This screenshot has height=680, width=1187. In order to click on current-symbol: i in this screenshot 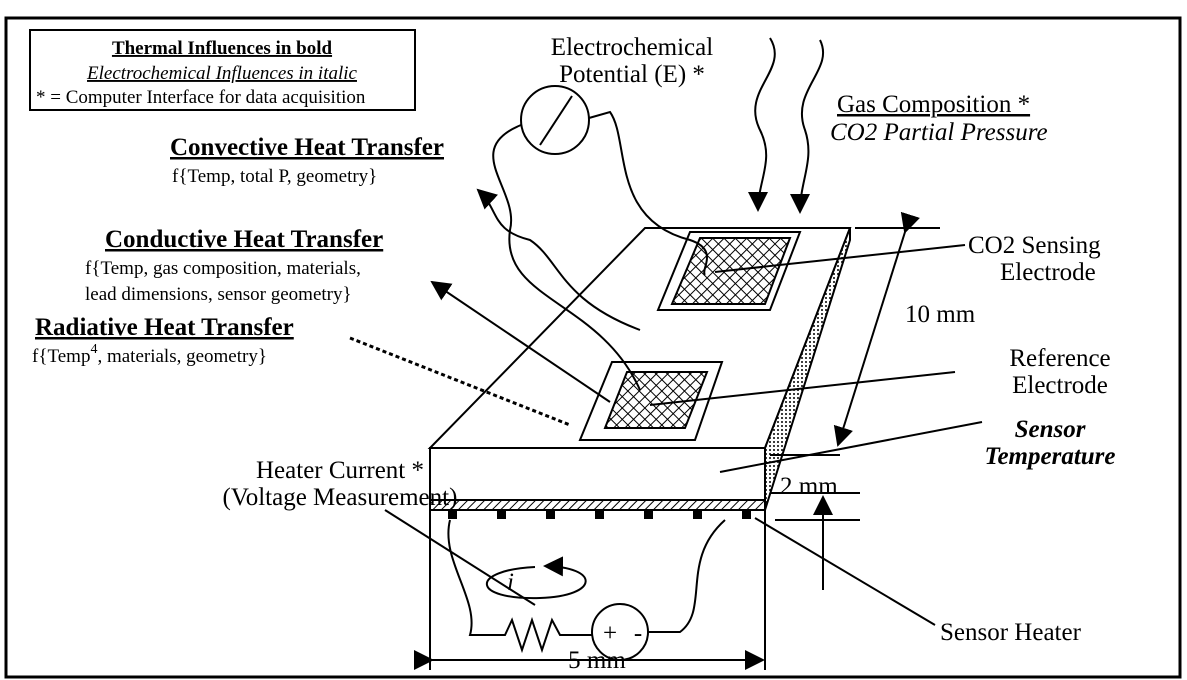, I will do `click(510, 582)`.